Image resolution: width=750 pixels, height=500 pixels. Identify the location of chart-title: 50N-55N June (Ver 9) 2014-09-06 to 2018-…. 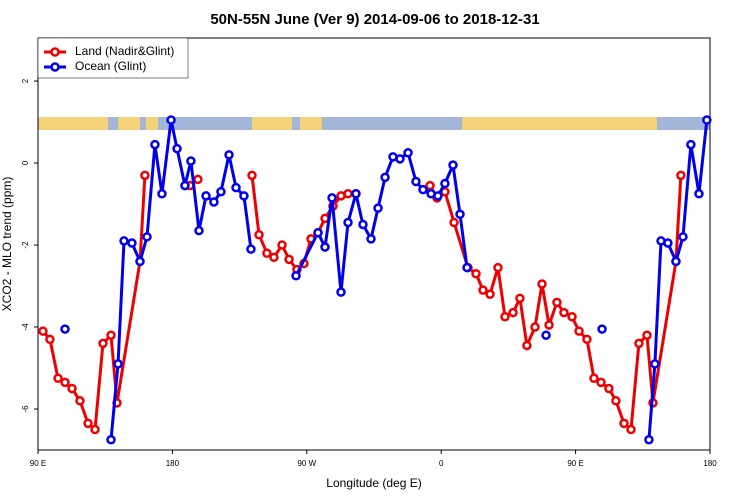
(374, 19).